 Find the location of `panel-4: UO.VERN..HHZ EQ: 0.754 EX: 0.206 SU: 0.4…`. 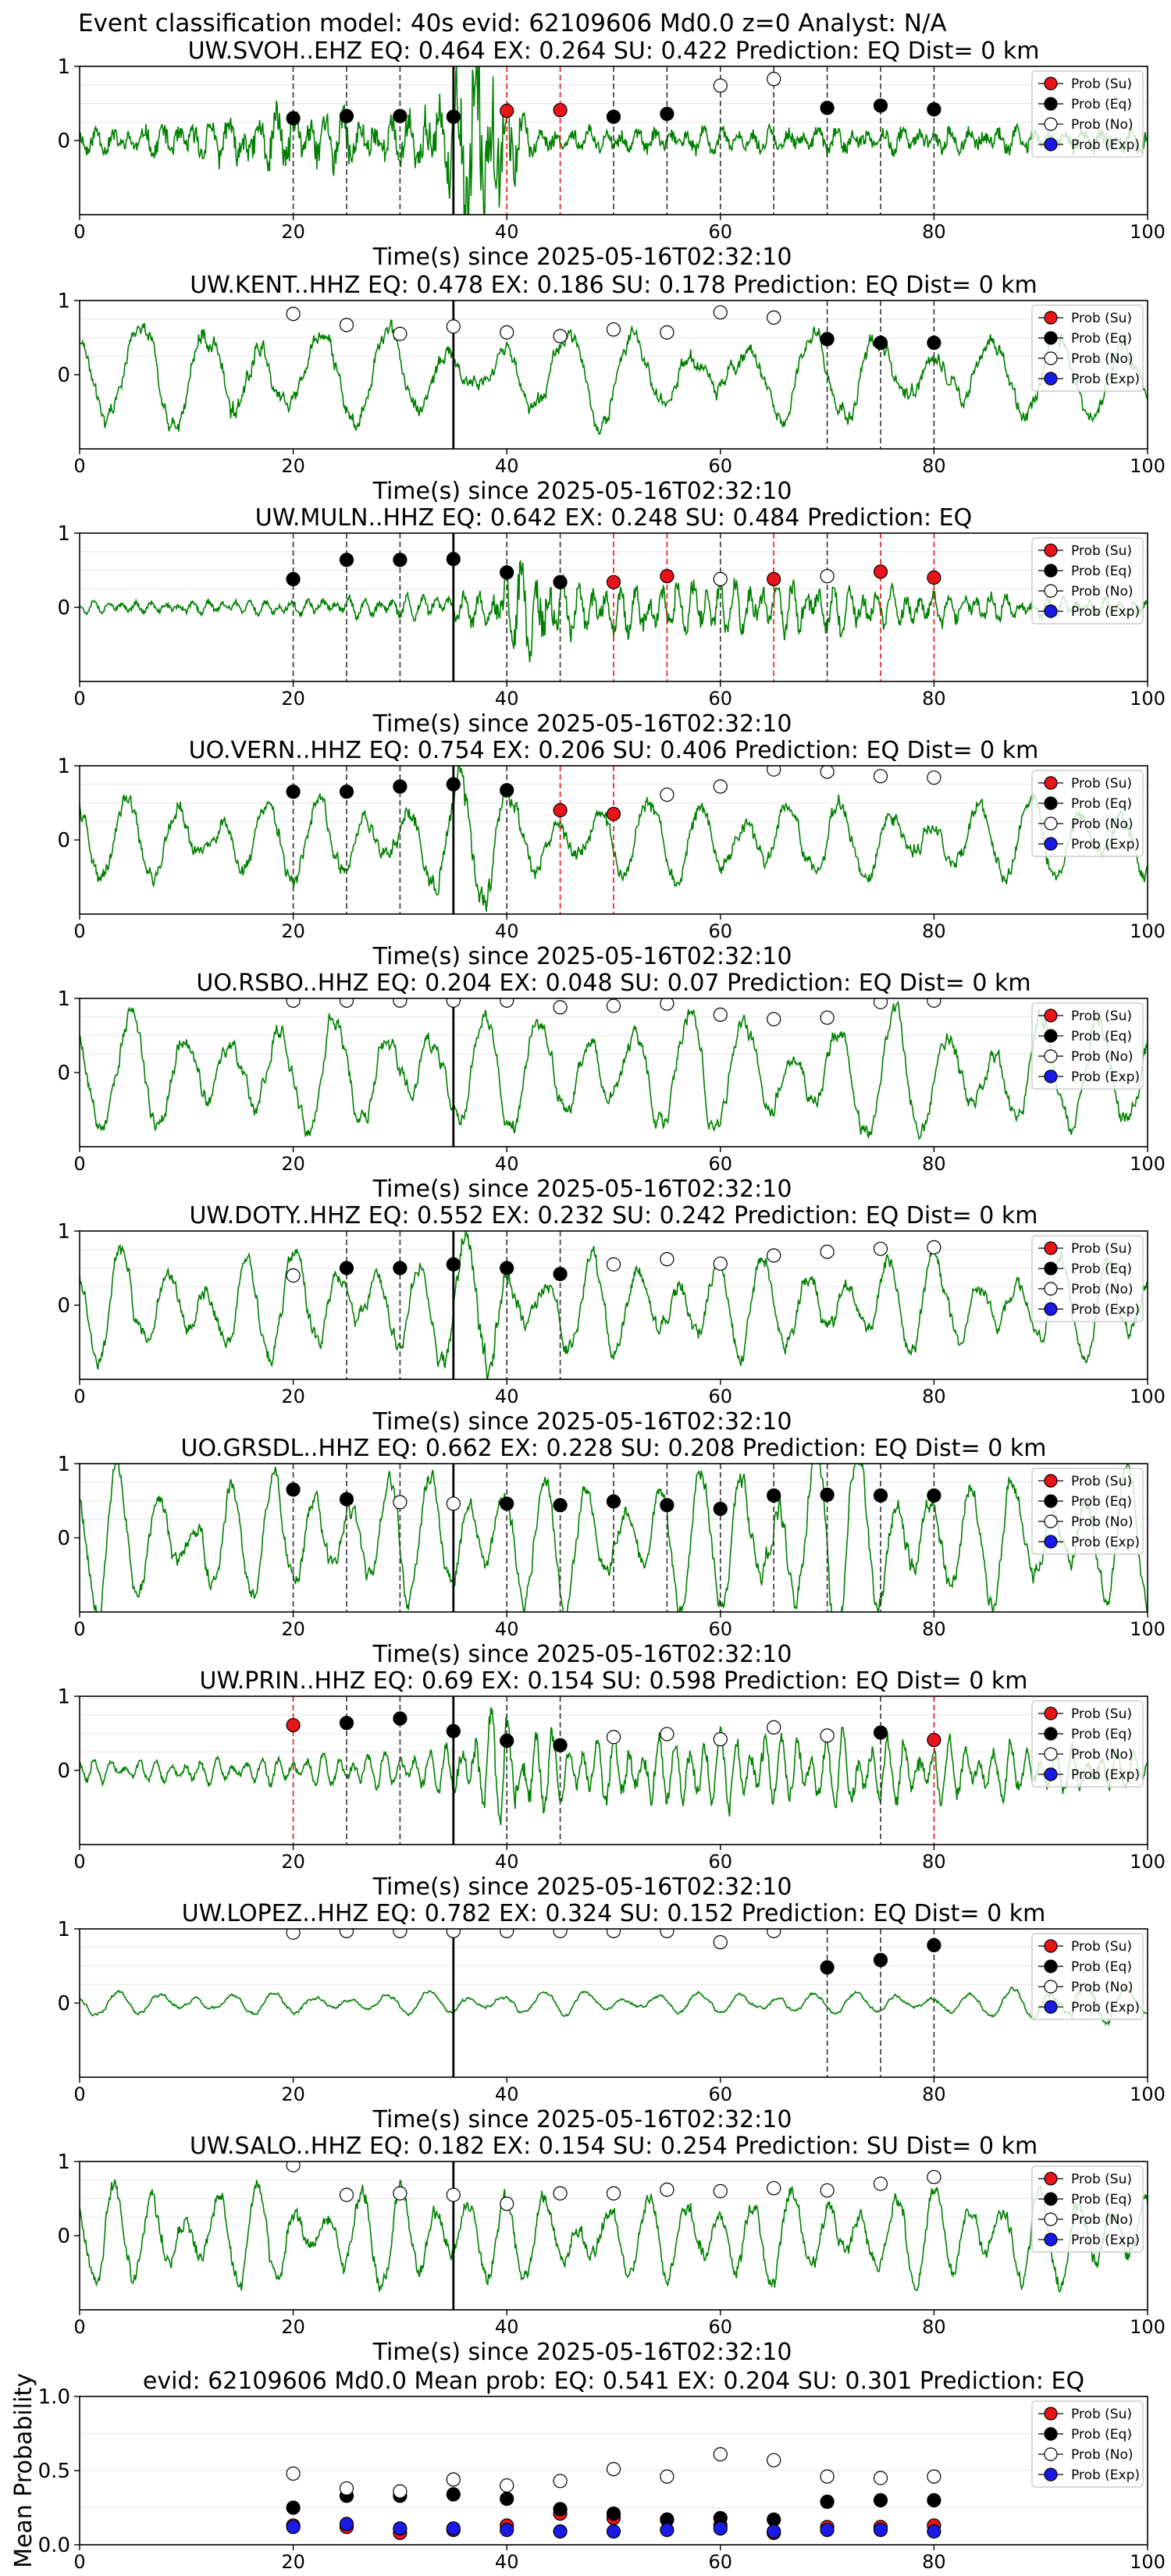

panel-4: UO.VERN..HHZ EQ: 0.754 EX: 0.206 SU: 0.4… is located at coordinates (611, 853).